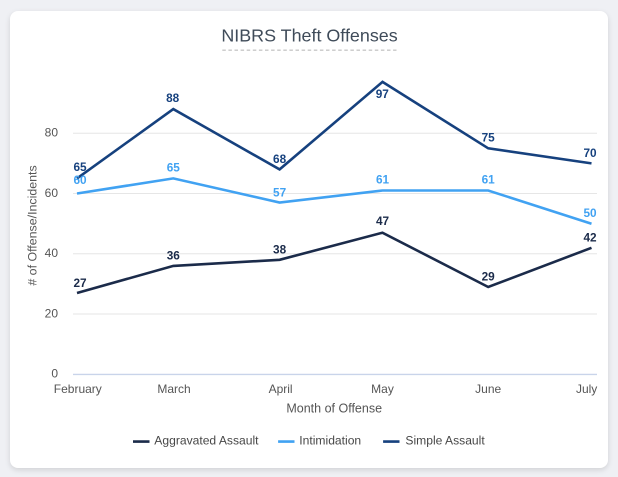 This screenshot has height=477, width=618. What do you see at coordinates (54, 374) in the screenshot?
I see `svg-text: 0` at bounding box center [54, 374].